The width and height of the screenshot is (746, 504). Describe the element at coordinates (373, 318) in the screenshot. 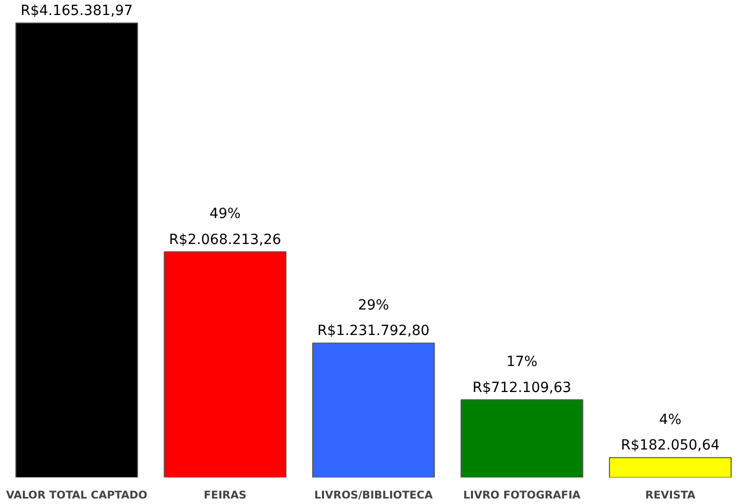

I see `data-label: 29% R$1.231.792,80` at that location.